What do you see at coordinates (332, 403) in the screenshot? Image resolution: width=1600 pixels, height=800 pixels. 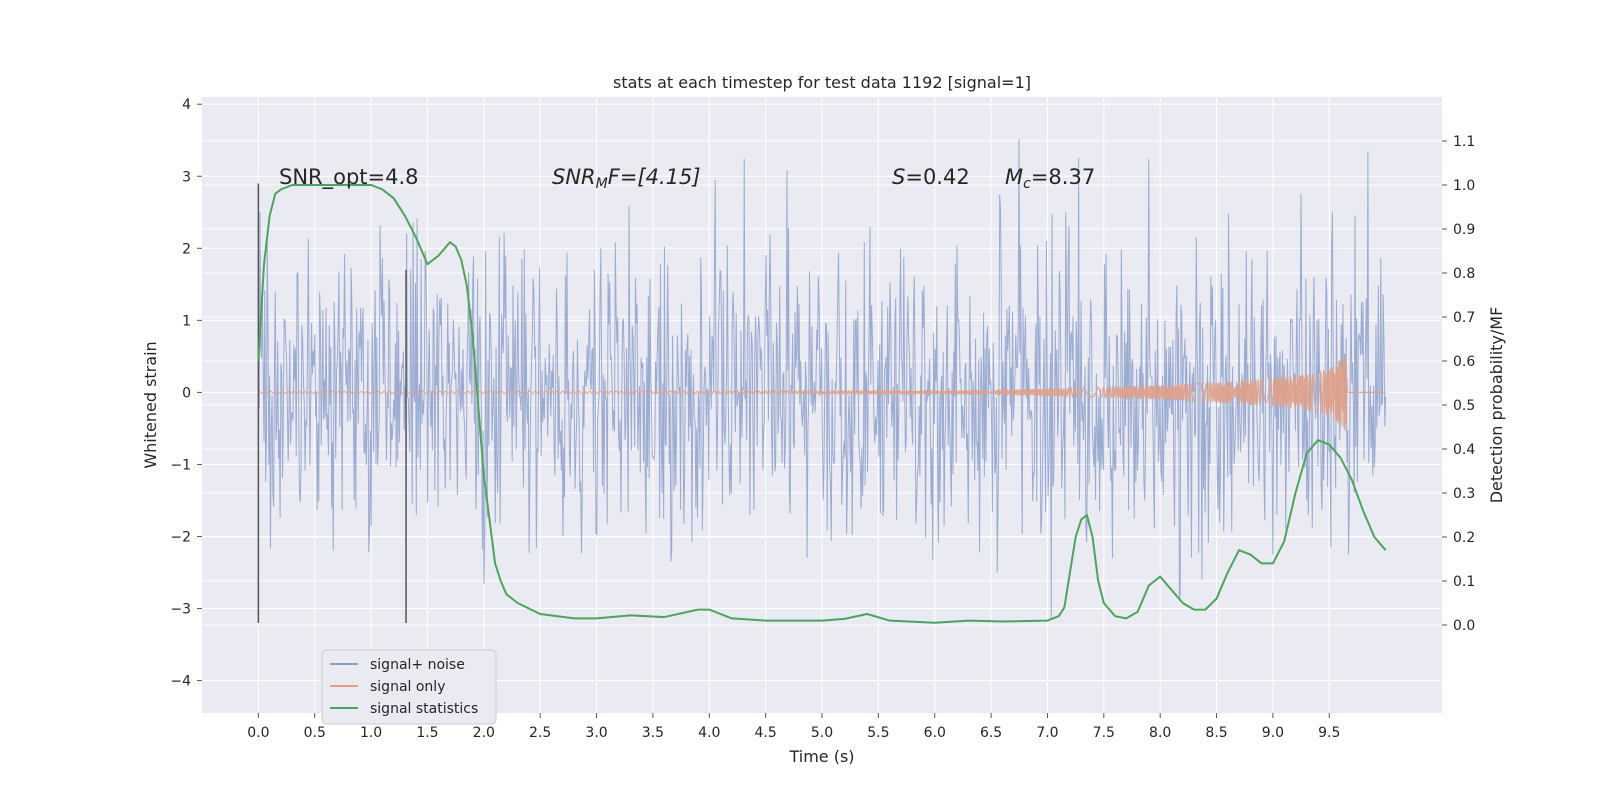 I see `vertical-markers` at bounding box center [332, 403].